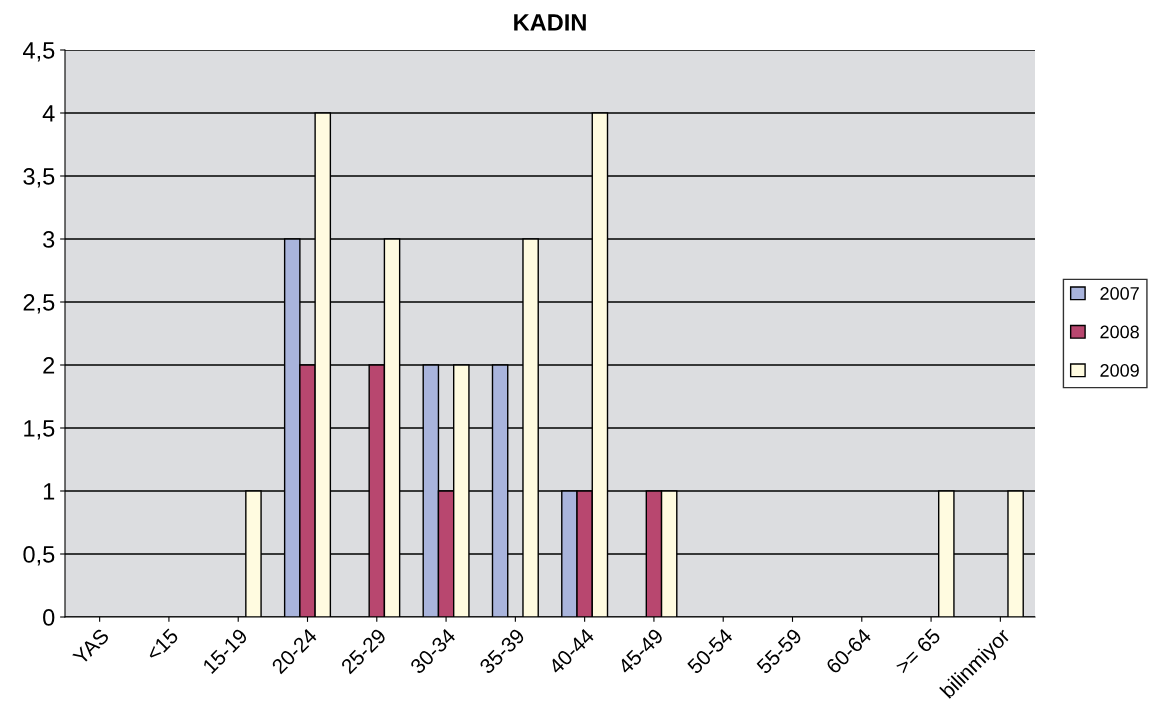 Image resolution: width=1155 pixels, height=725 pixels. What do you see at coordinates (1119, 293) in the screenshot?
I see `legend-label: 2007` at bounding box center [1119, 293].